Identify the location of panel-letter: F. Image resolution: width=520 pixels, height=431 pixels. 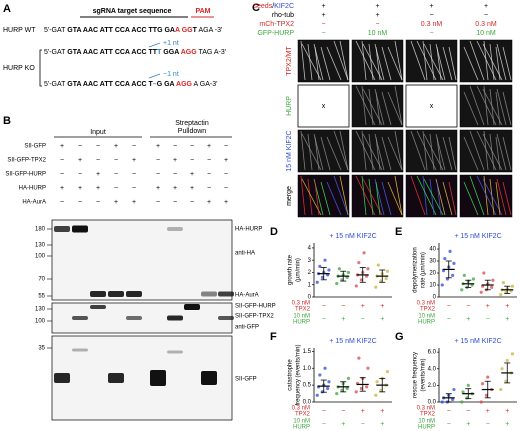
(273, 337).